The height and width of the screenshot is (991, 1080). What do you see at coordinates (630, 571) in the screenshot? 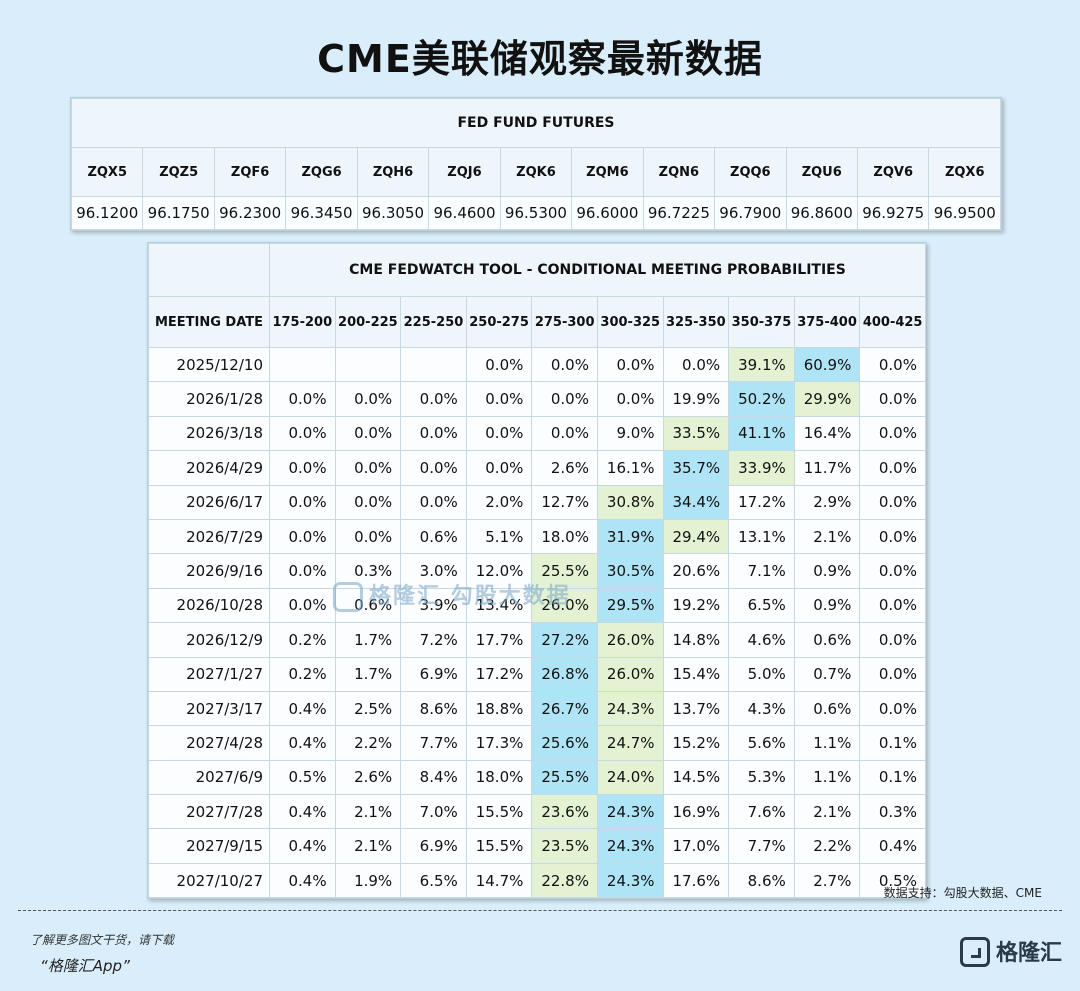
I see `probability-cell: 30.5%` at bounding box center [630, 571].